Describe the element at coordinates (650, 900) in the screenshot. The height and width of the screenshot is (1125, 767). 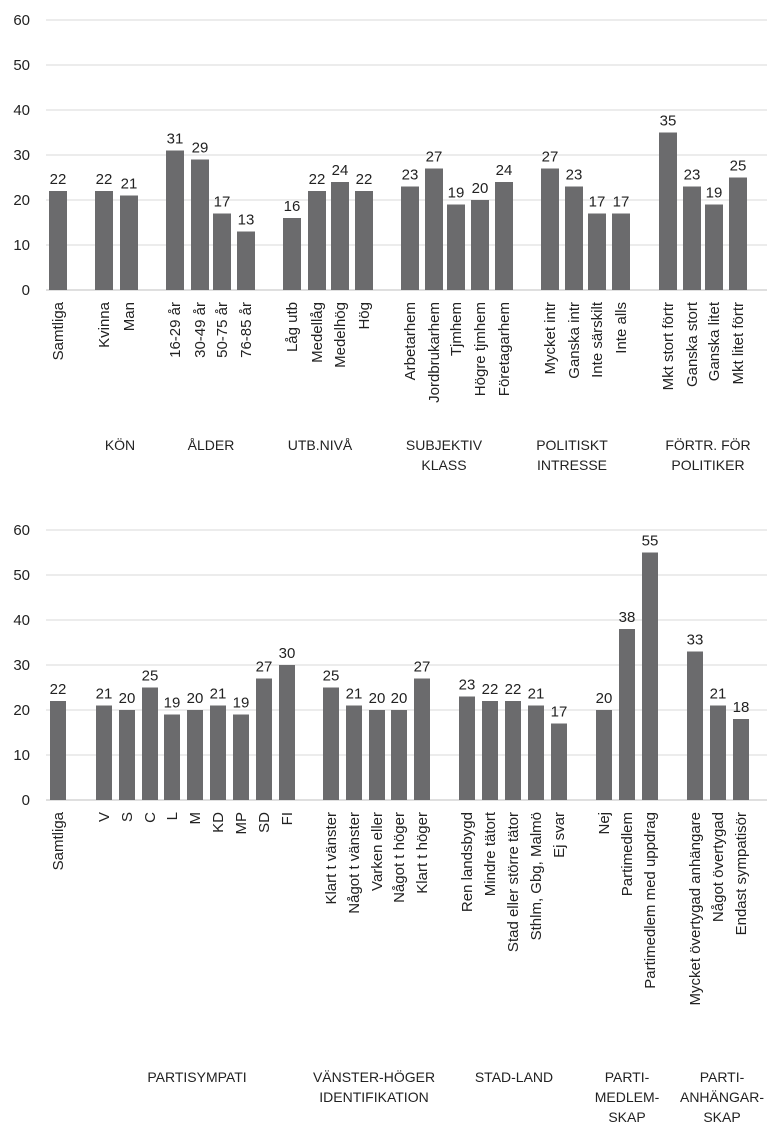
I see `category-label: Partimedlem med uppdrag` at that location.